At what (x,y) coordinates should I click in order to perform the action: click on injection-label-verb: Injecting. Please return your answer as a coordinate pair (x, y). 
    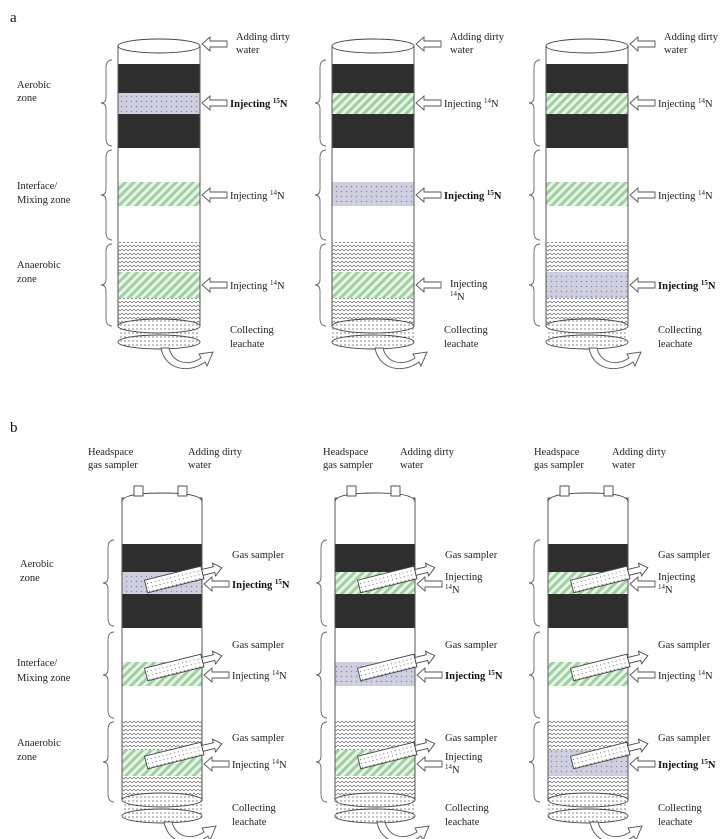
    Looking at the image, I should click on (469, 284).